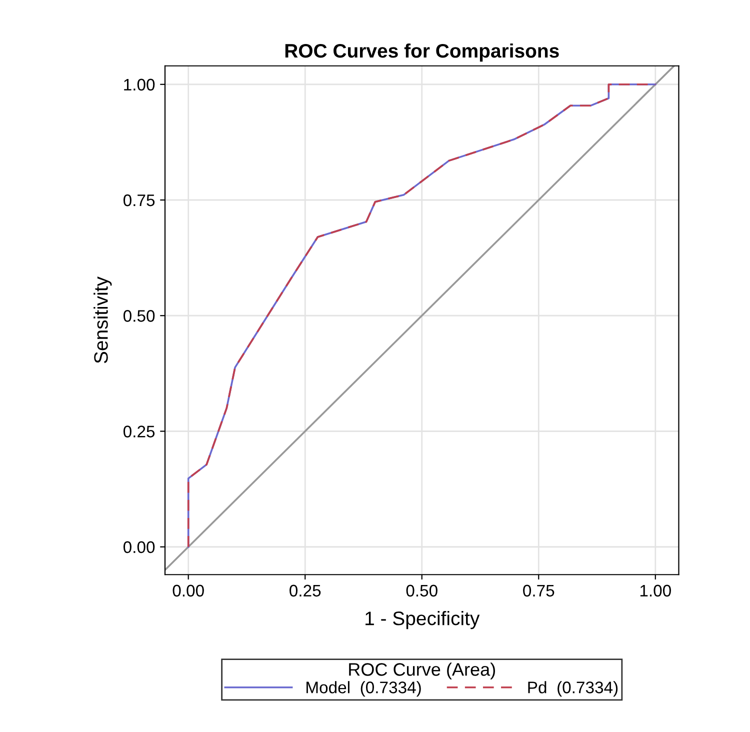  What do you see at coordinates (423, 620) in the screenshot?
I see `x-axis-title: 1 - Specificity` at bounding box center [423, 620].